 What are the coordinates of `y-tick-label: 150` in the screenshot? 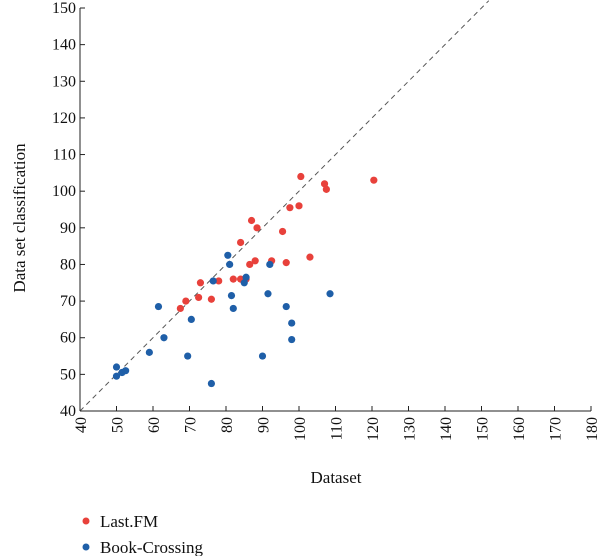 It's located at (64, 8).